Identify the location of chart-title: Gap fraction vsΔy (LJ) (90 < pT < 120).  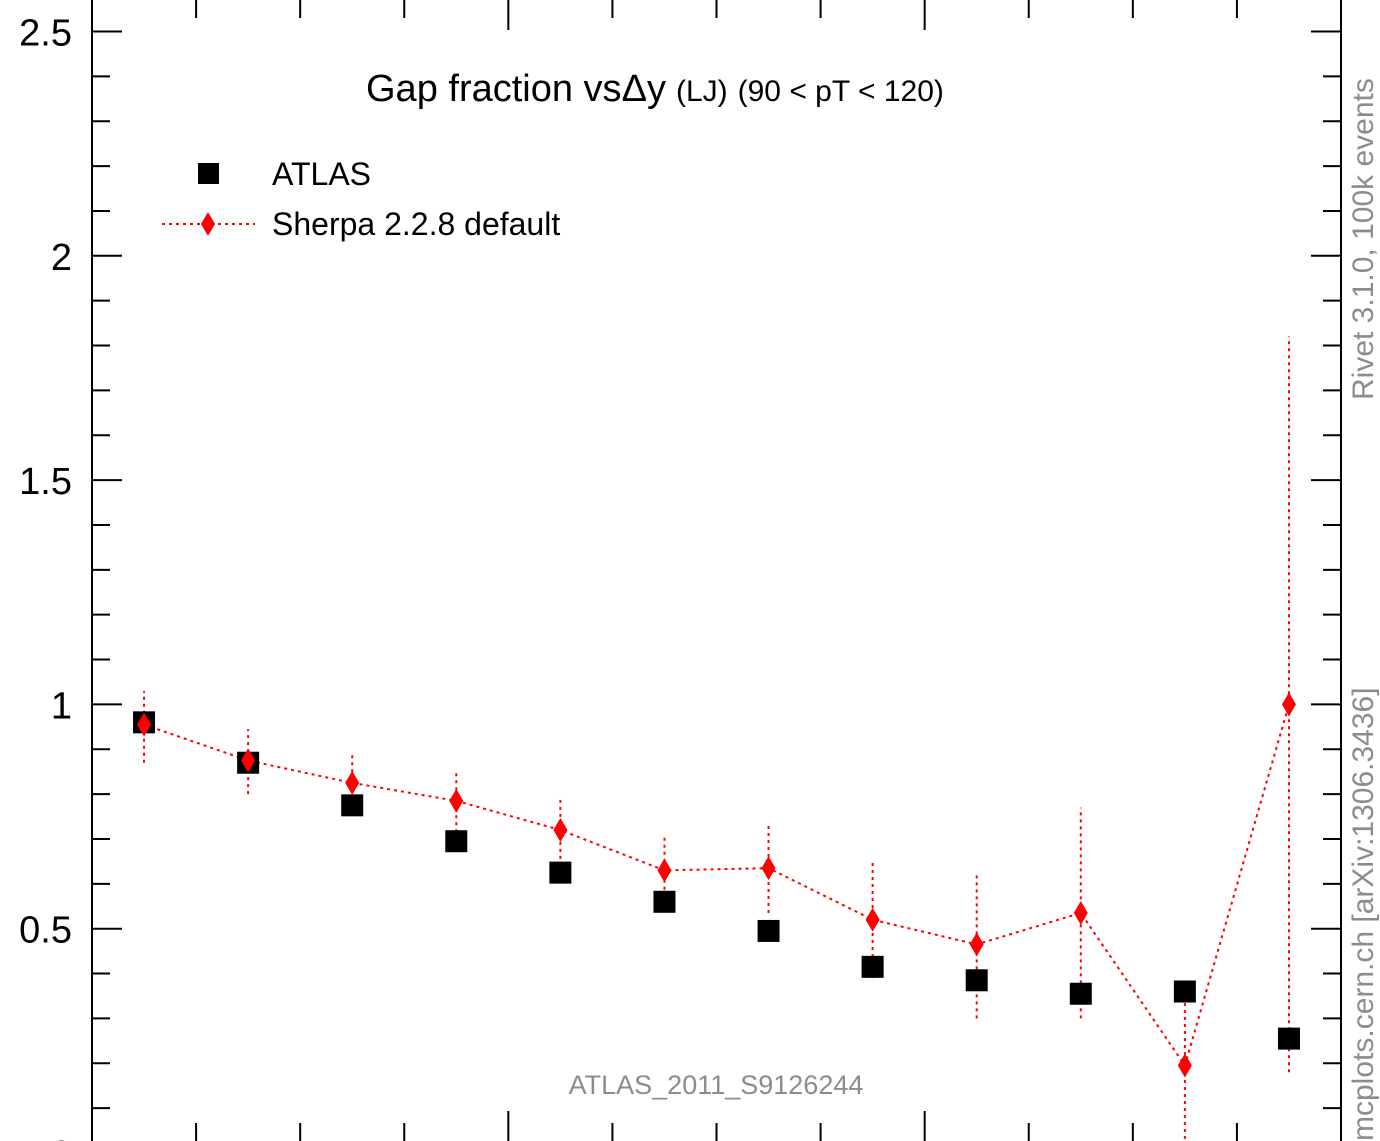
(655, 89).